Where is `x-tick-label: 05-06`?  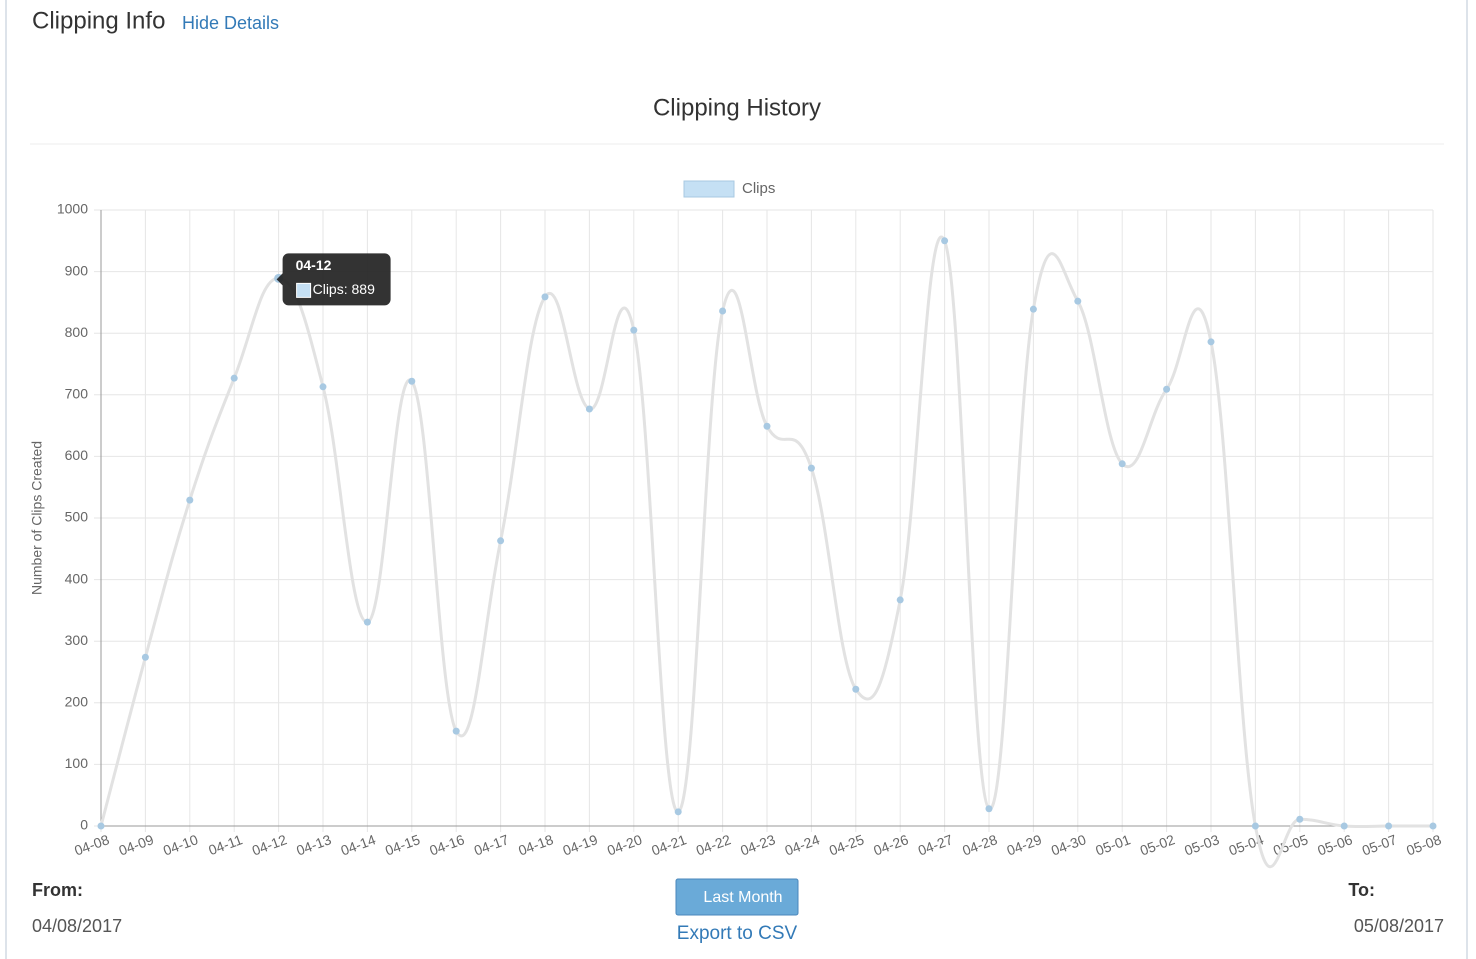
x-tick-label: 05-06 is located at coordinates (1334, 844).